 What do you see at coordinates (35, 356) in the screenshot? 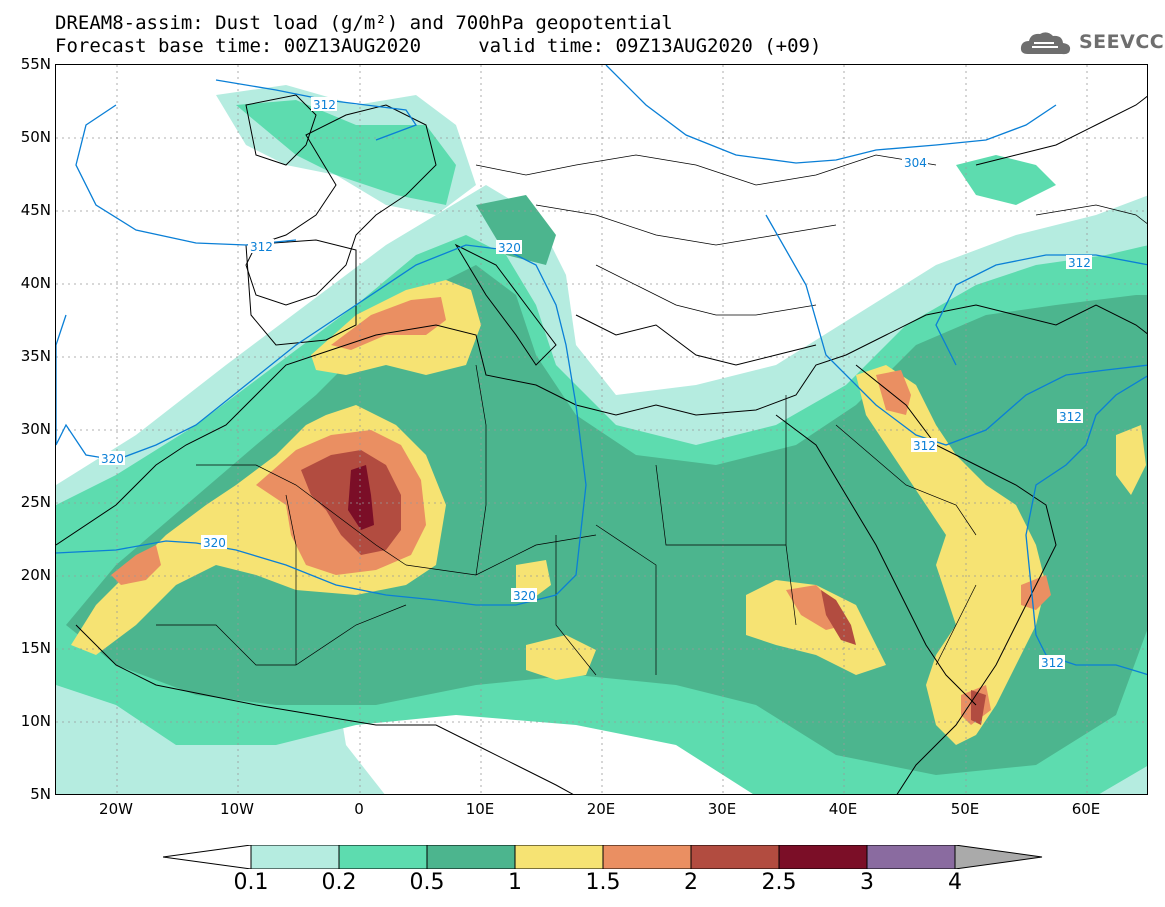
I see `lat-label: 35N` at bounding box center [35, 356].